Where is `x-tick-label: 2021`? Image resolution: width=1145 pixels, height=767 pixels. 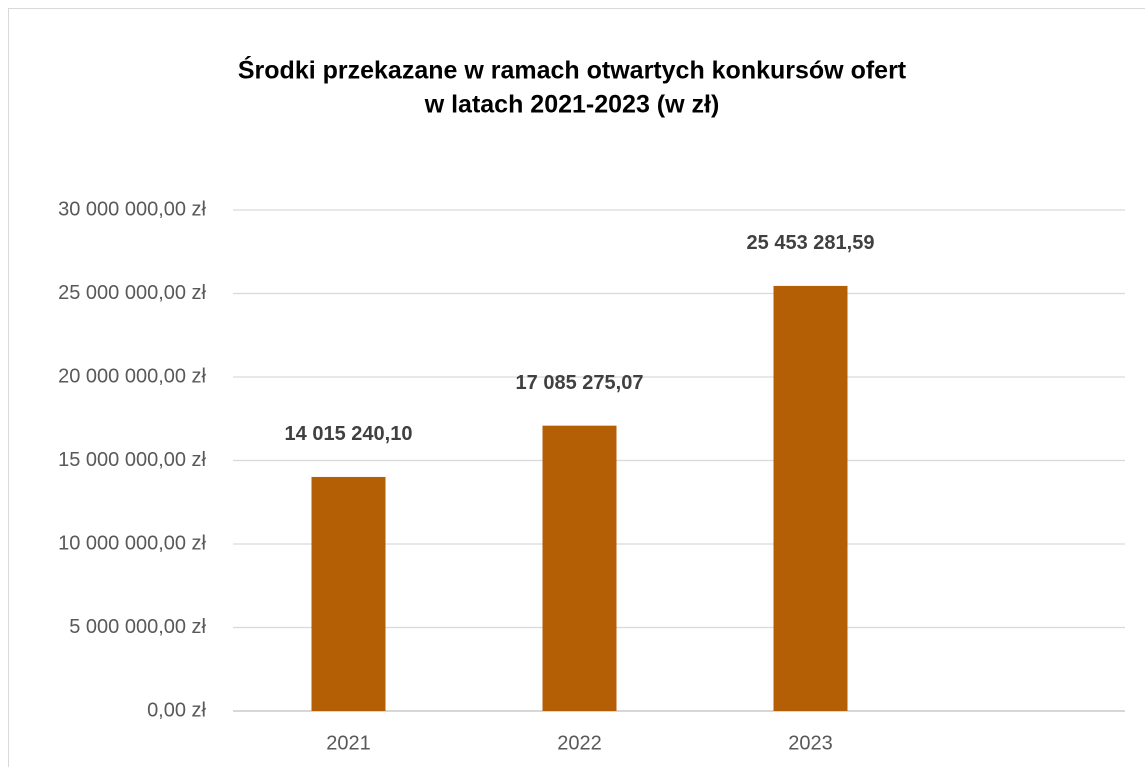
x-tick-label: 2021 is located at coordinates (348, 743).